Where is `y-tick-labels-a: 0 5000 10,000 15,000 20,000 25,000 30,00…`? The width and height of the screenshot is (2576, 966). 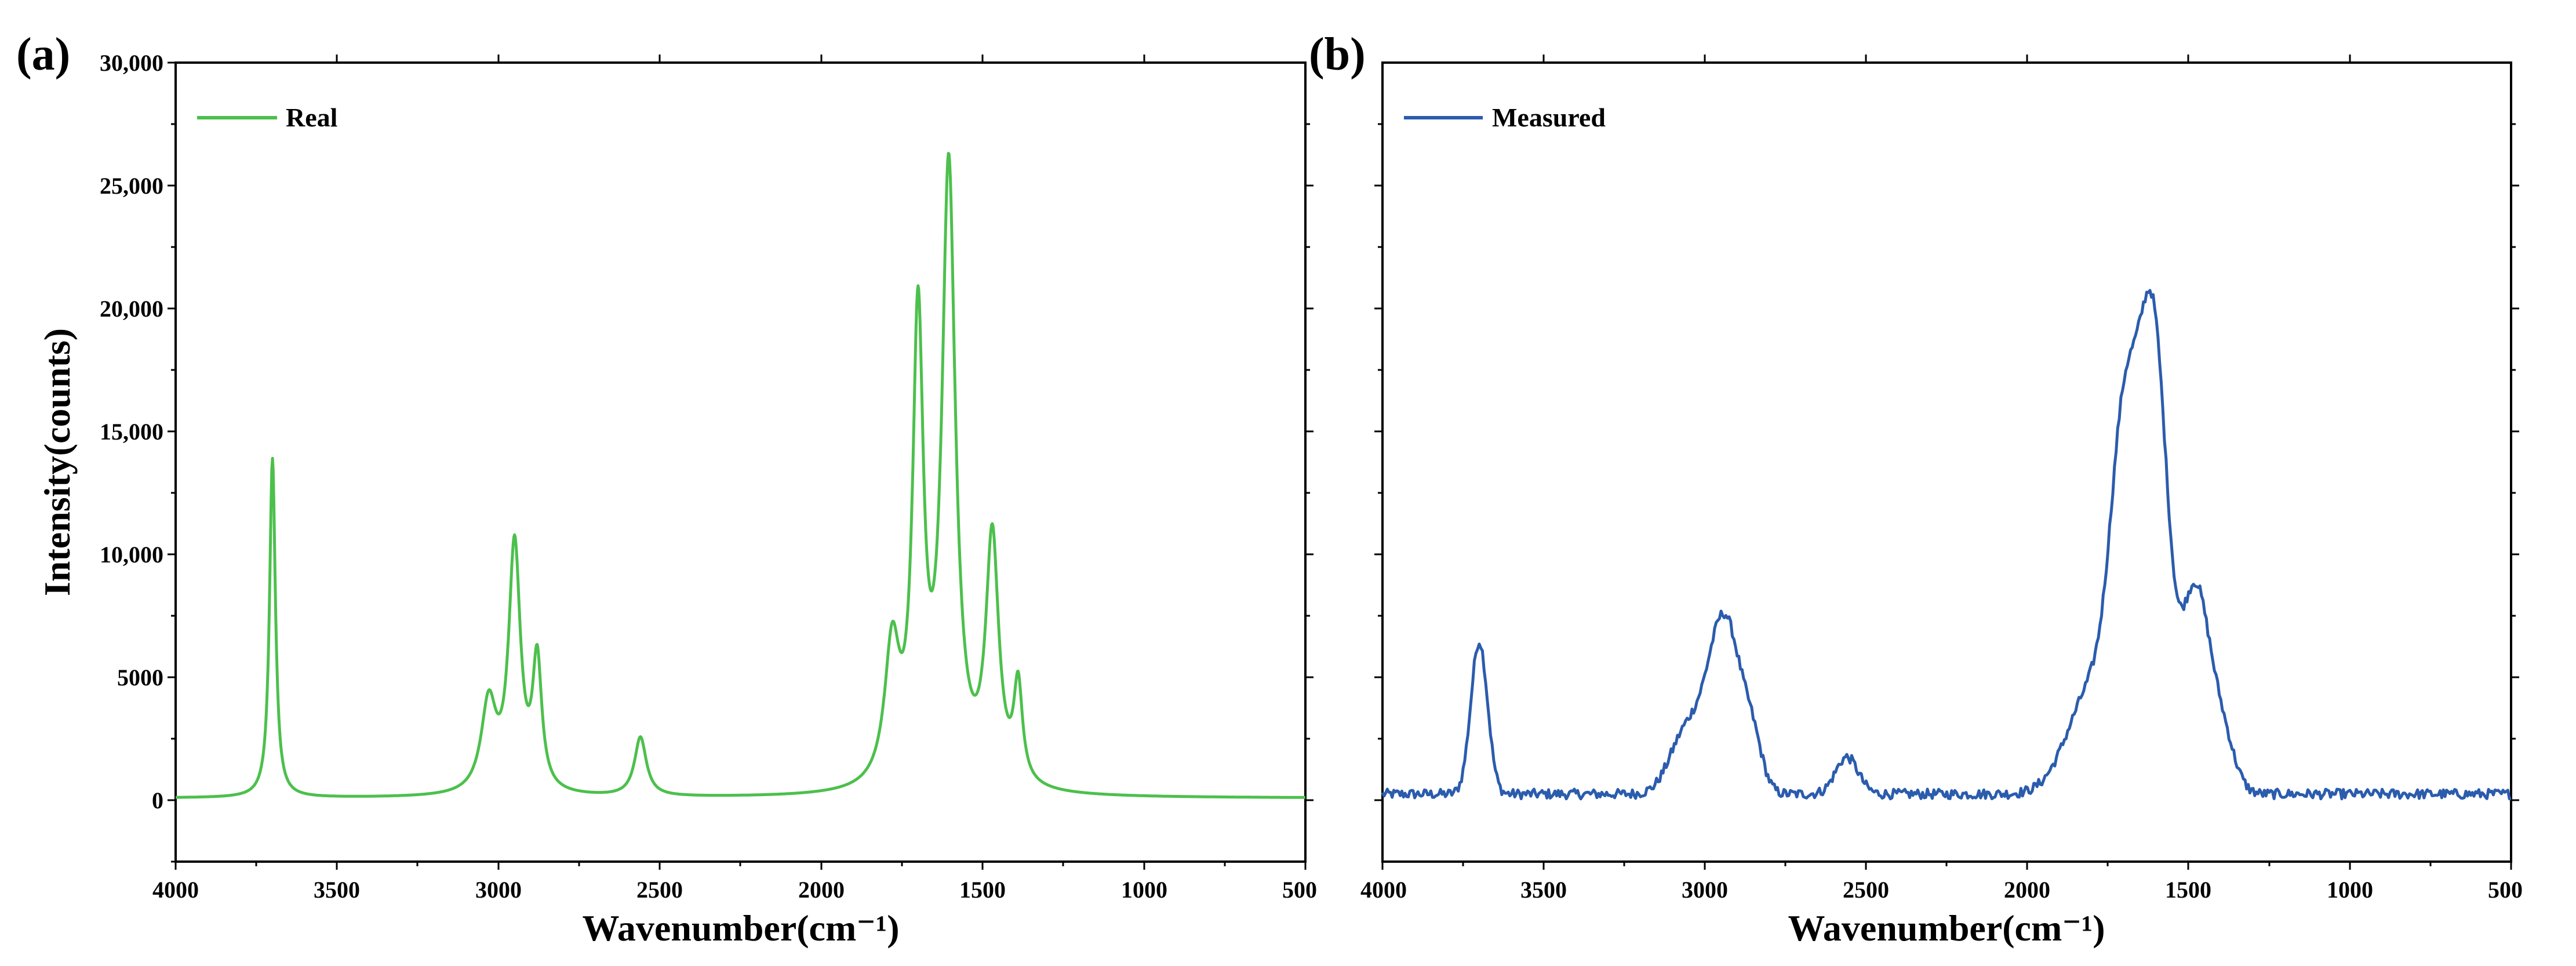 y-tick-labels-a: 0 5000 10,000 15,000 20,000 25,000 30,00… is located at coordinates (131, 432).